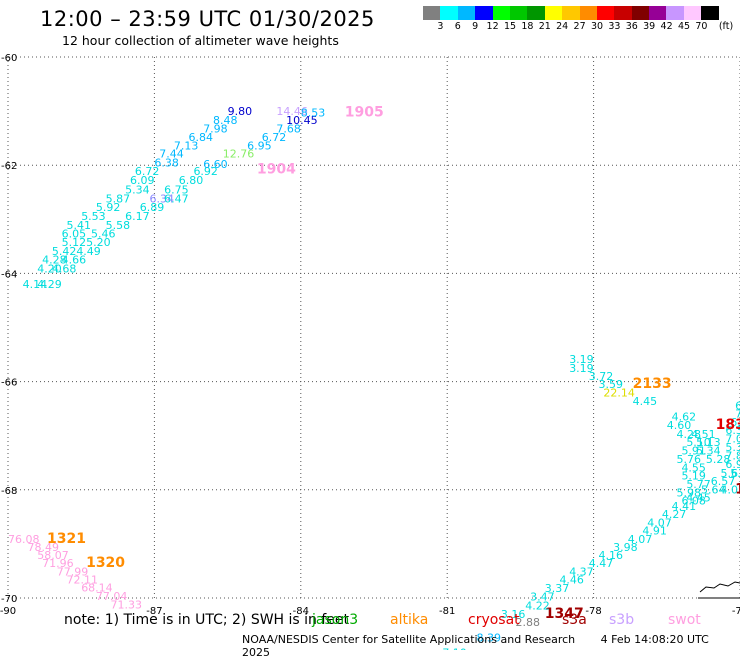 This screenshot has height=659, width=740. Describe the element at coordinates (66, 539) in the screenshot. I see `track-time-label: 1321` at that location.